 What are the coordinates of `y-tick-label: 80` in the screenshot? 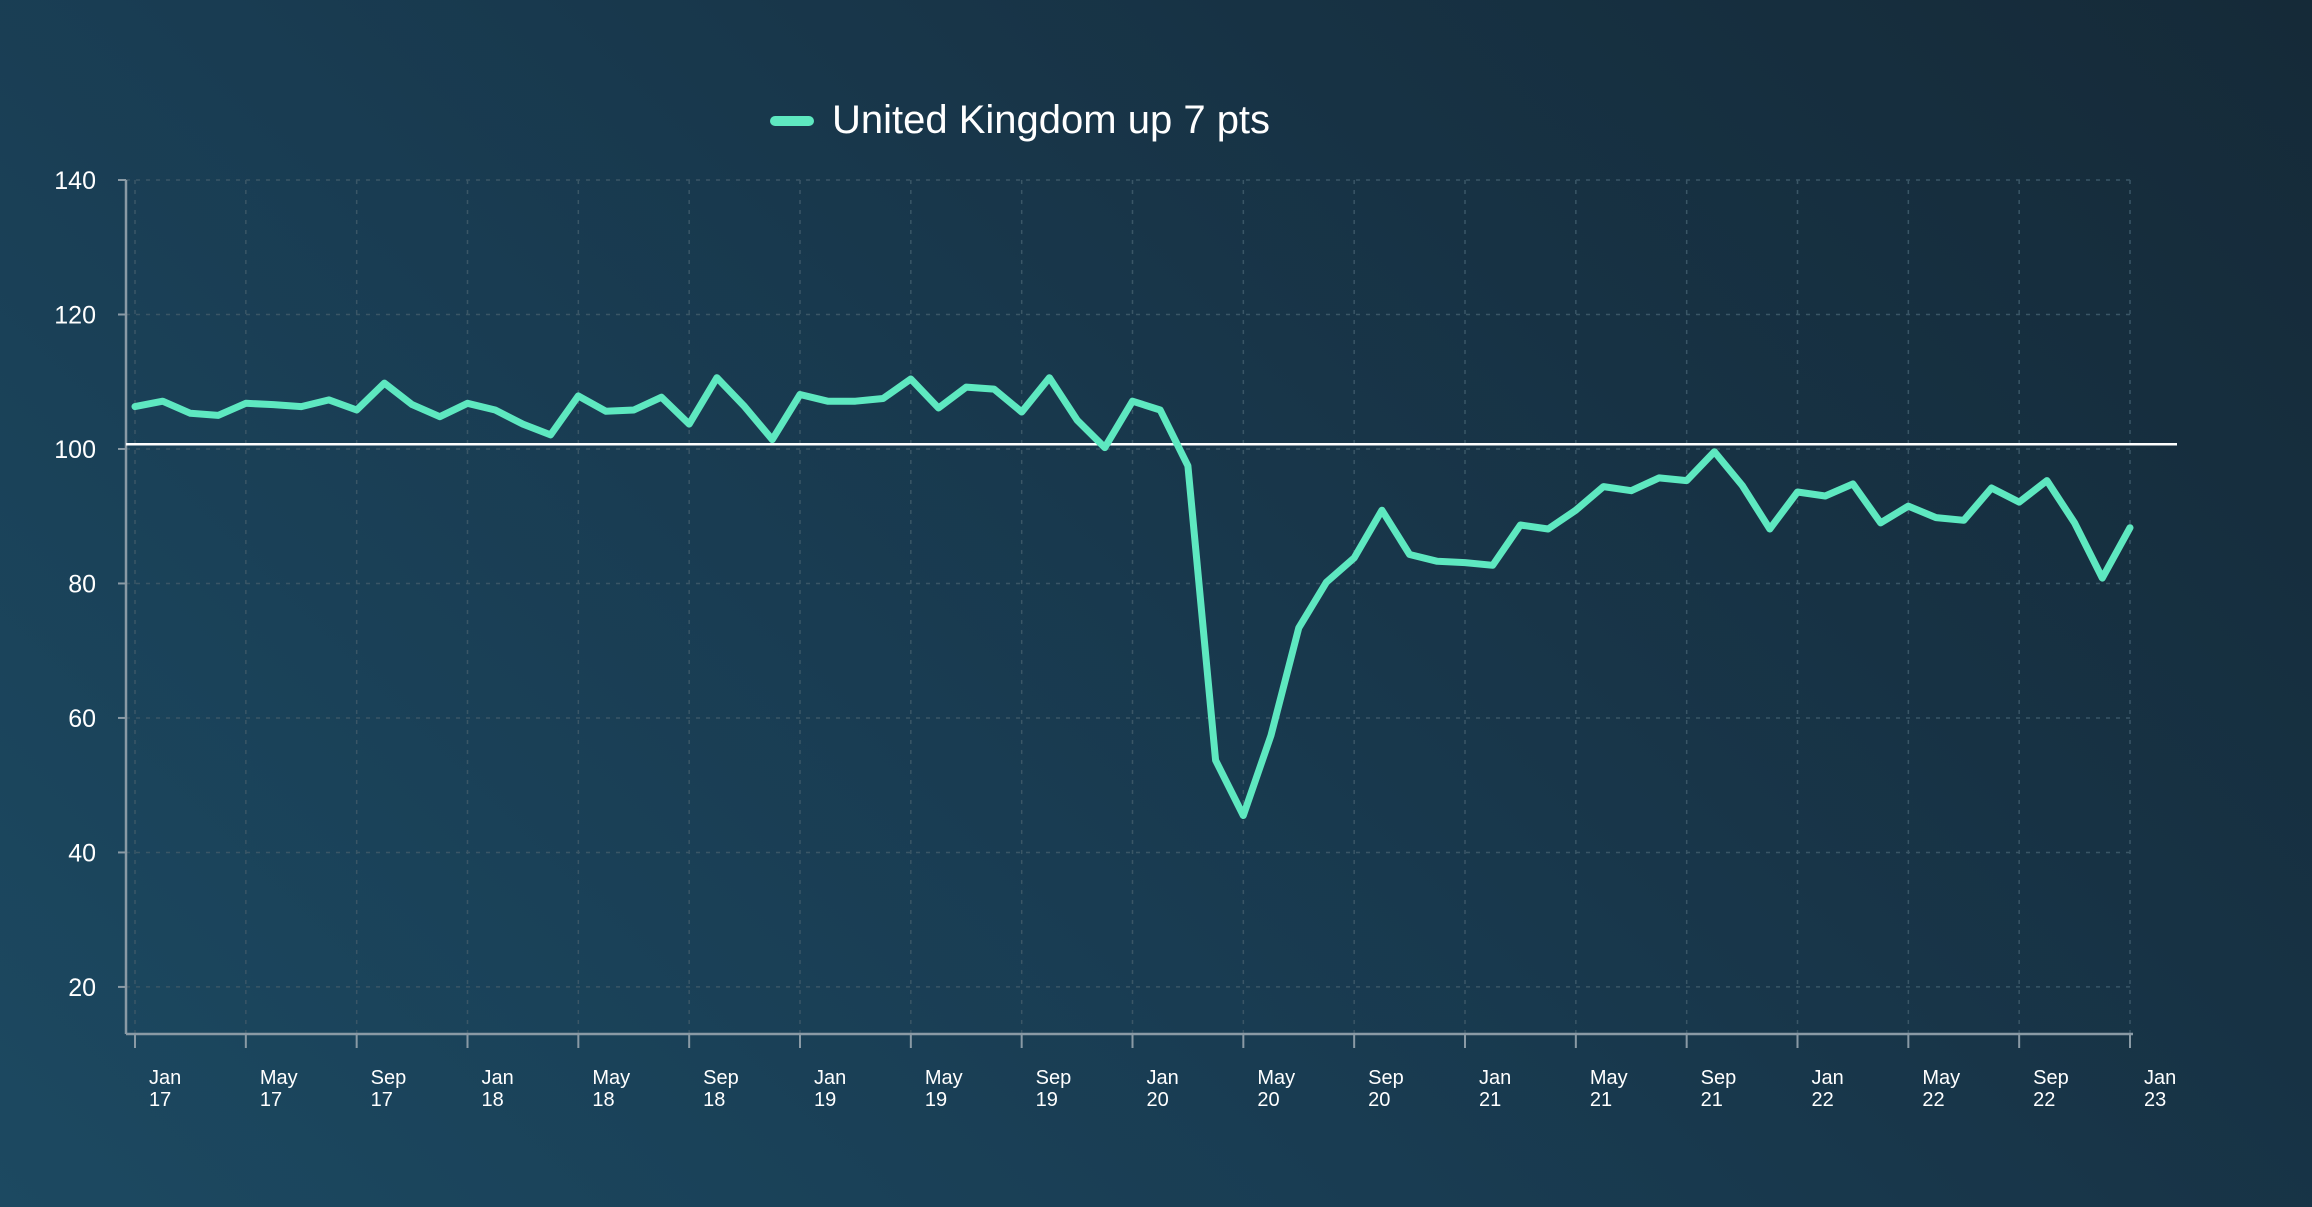 It's located at (82, 584).